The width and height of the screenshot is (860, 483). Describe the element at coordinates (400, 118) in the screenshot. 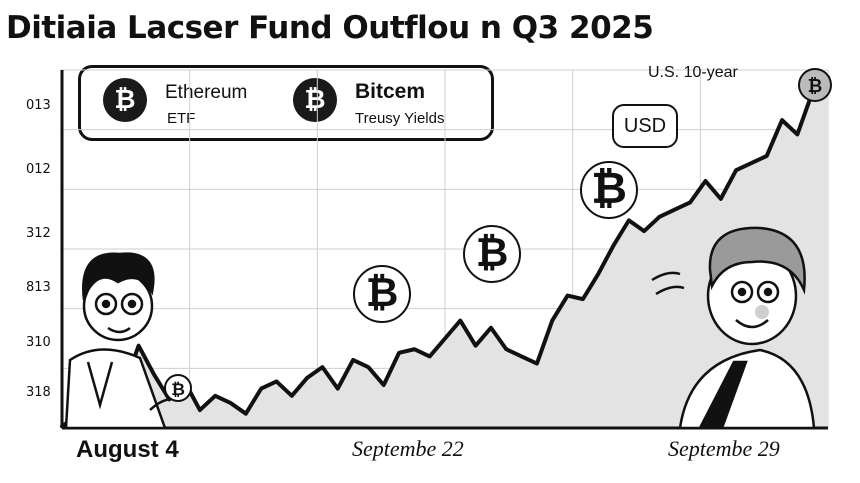

I see `legend-sub-2: Treusy Yields` at that location.